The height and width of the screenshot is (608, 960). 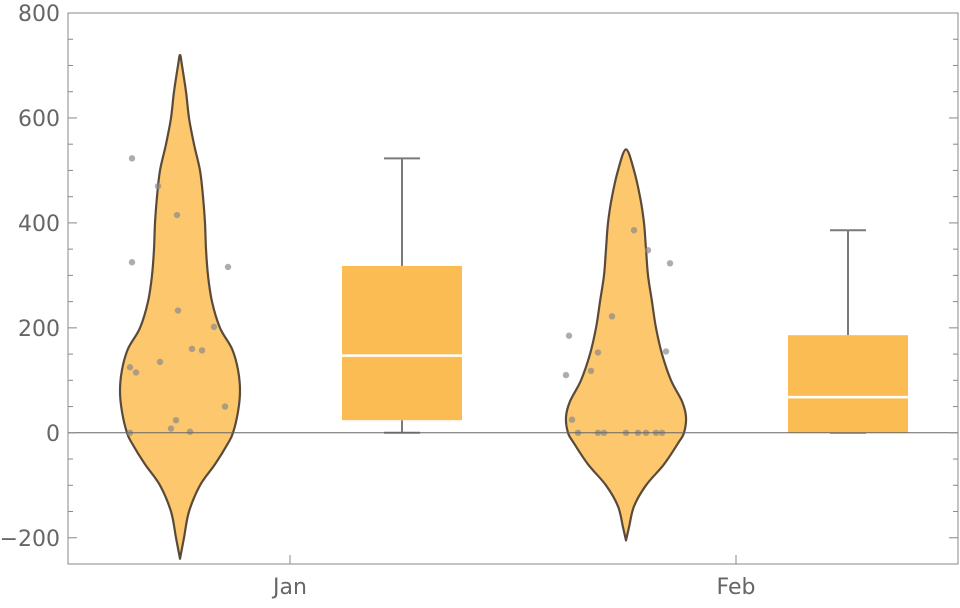 What do you see at coordinates (53, 434) in the screenshot?
I see `y-tick-label: 0` at bounding box center [53, 434].